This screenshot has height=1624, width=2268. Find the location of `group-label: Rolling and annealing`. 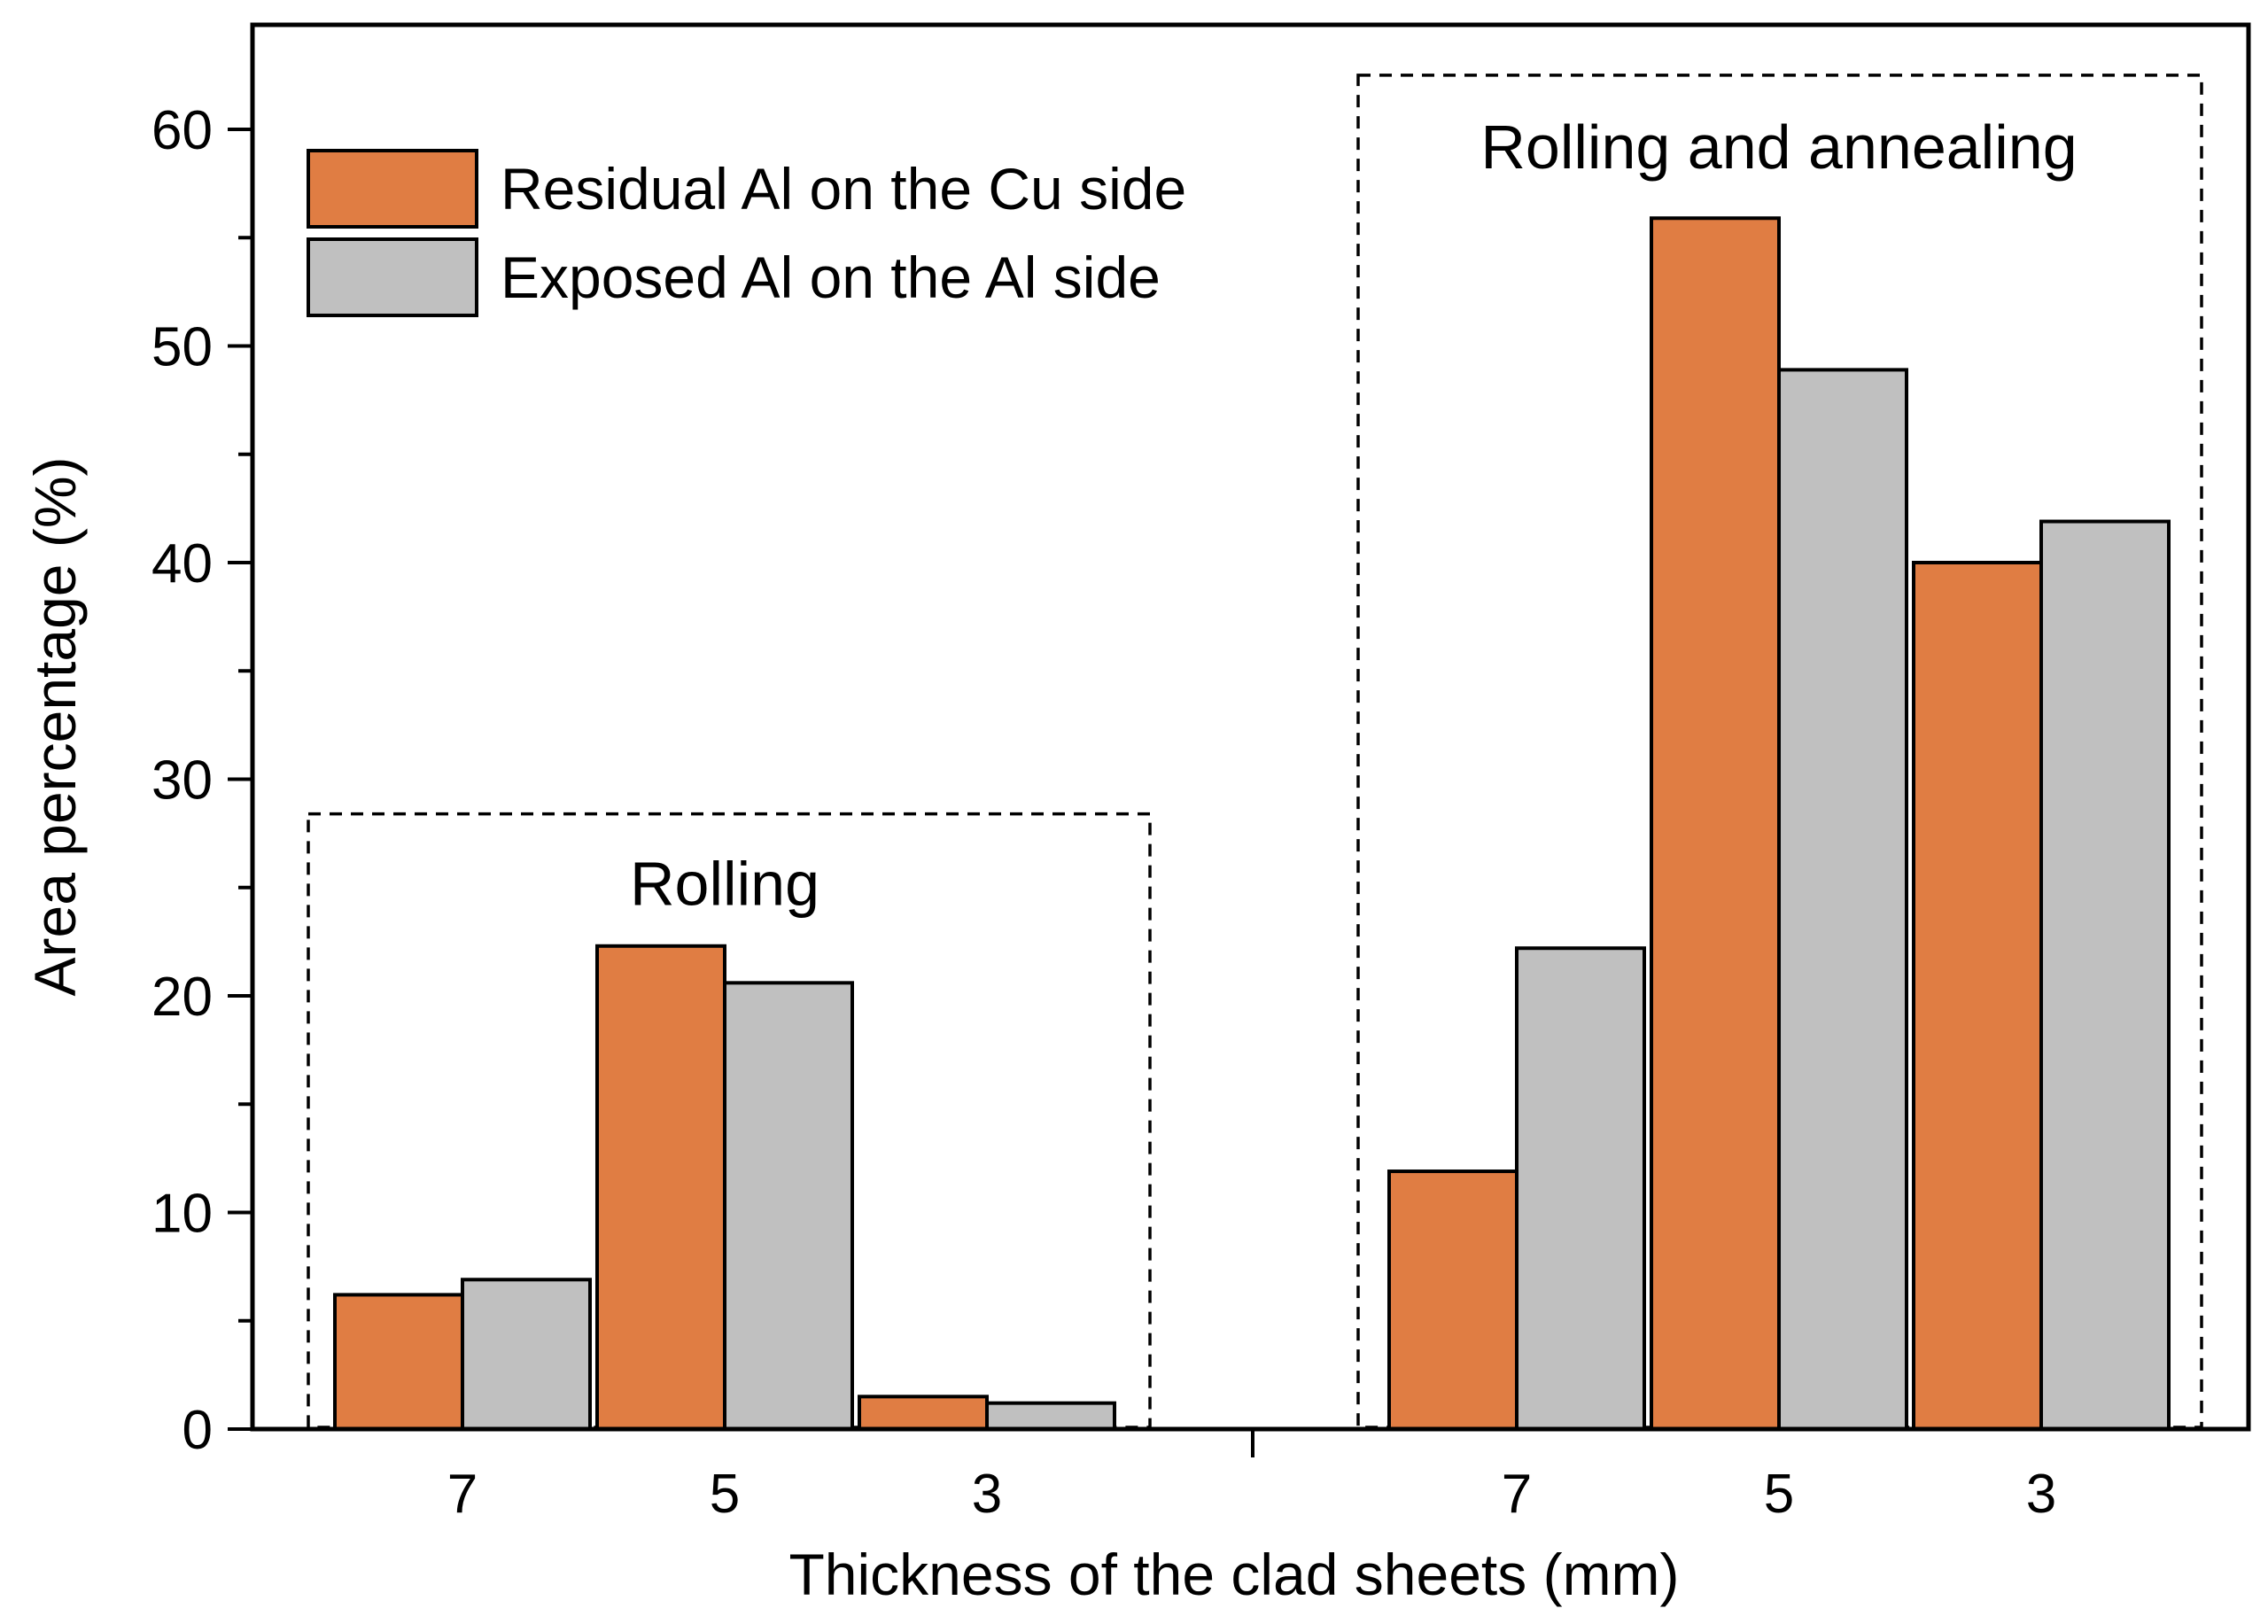

group-label: Rolling and annealing is located at coordinates (1778, 148).